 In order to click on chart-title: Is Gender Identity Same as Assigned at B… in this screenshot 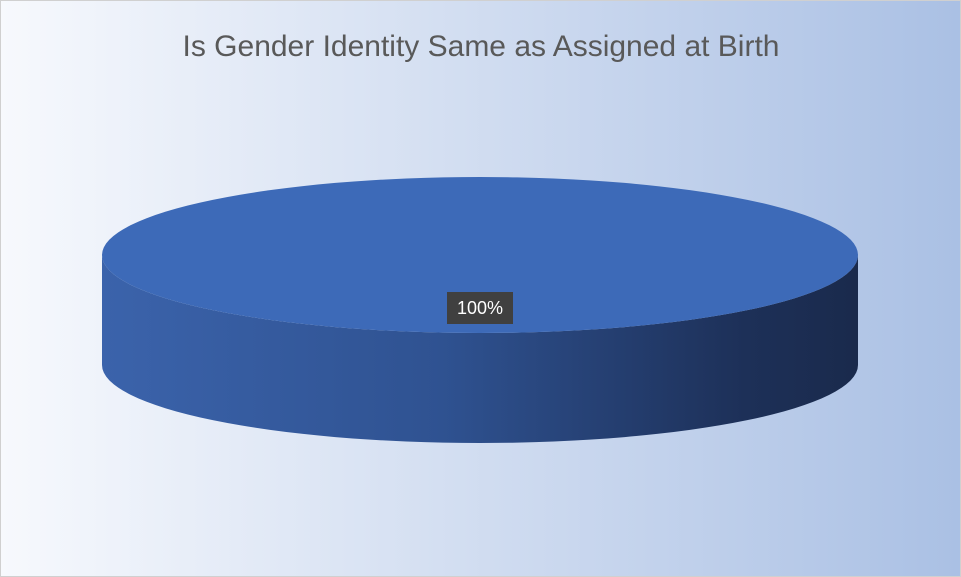, I will do `click(481, 46)`.